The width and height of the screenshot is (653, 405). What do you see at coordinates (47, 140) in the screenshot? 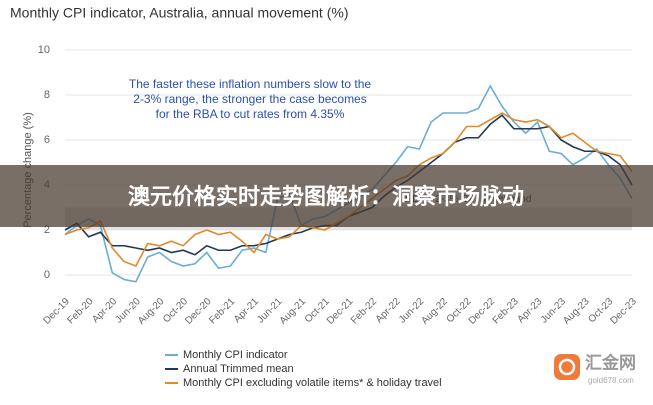
I see `y-tick-label: 6` at bounding box center [47, 140].